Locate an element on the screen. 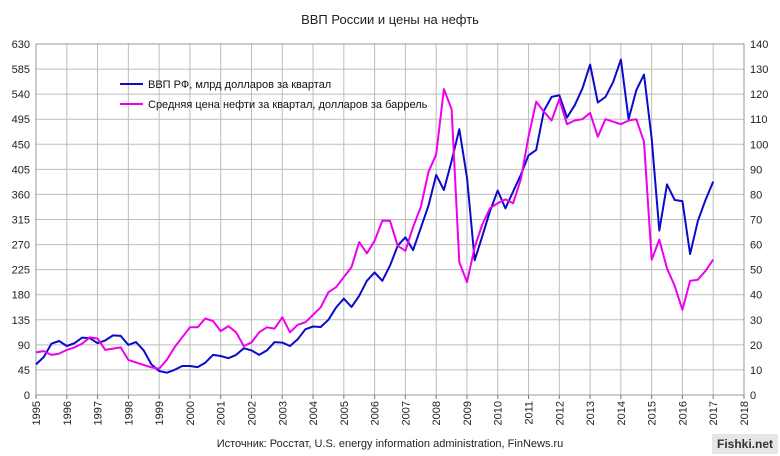  x-tick-label: 2018 is located at coordinates (745, 413).